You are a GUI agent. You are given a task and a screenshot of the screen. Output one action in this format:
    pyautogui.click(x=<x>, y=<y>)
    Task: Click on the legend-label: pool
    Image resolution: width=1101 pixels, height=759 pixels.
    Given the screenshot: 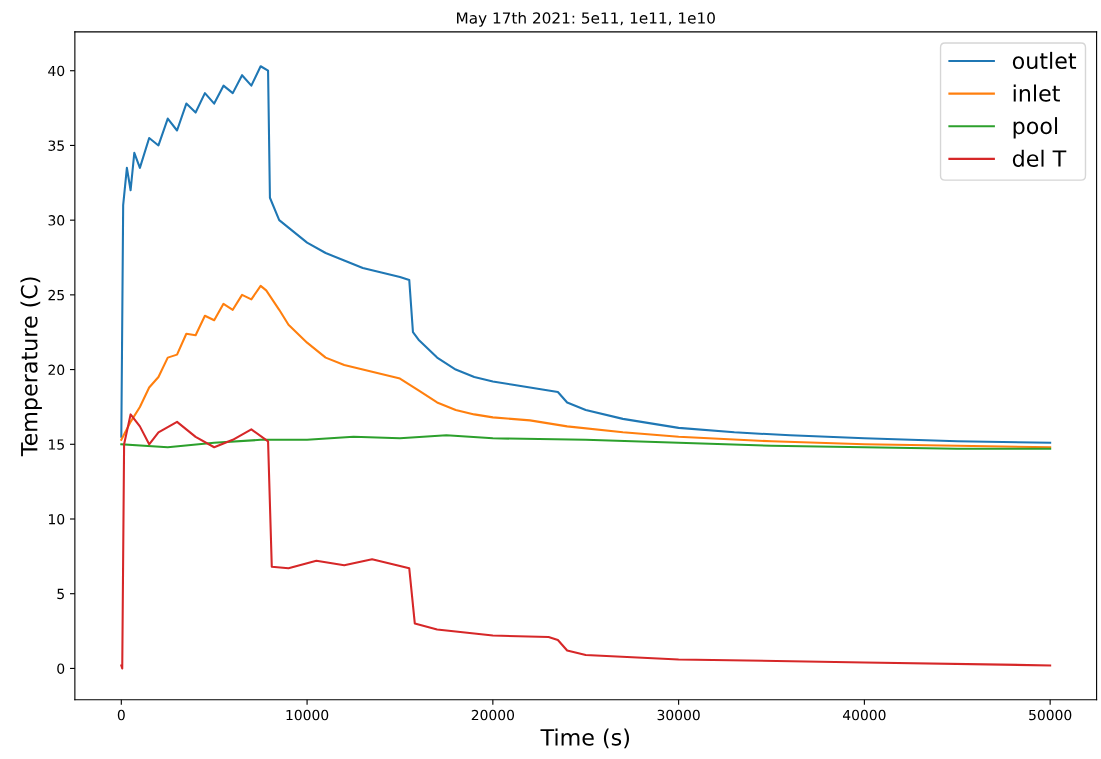 What is the action you would take?
    pyautogui.click(x=1035, y=128)
    